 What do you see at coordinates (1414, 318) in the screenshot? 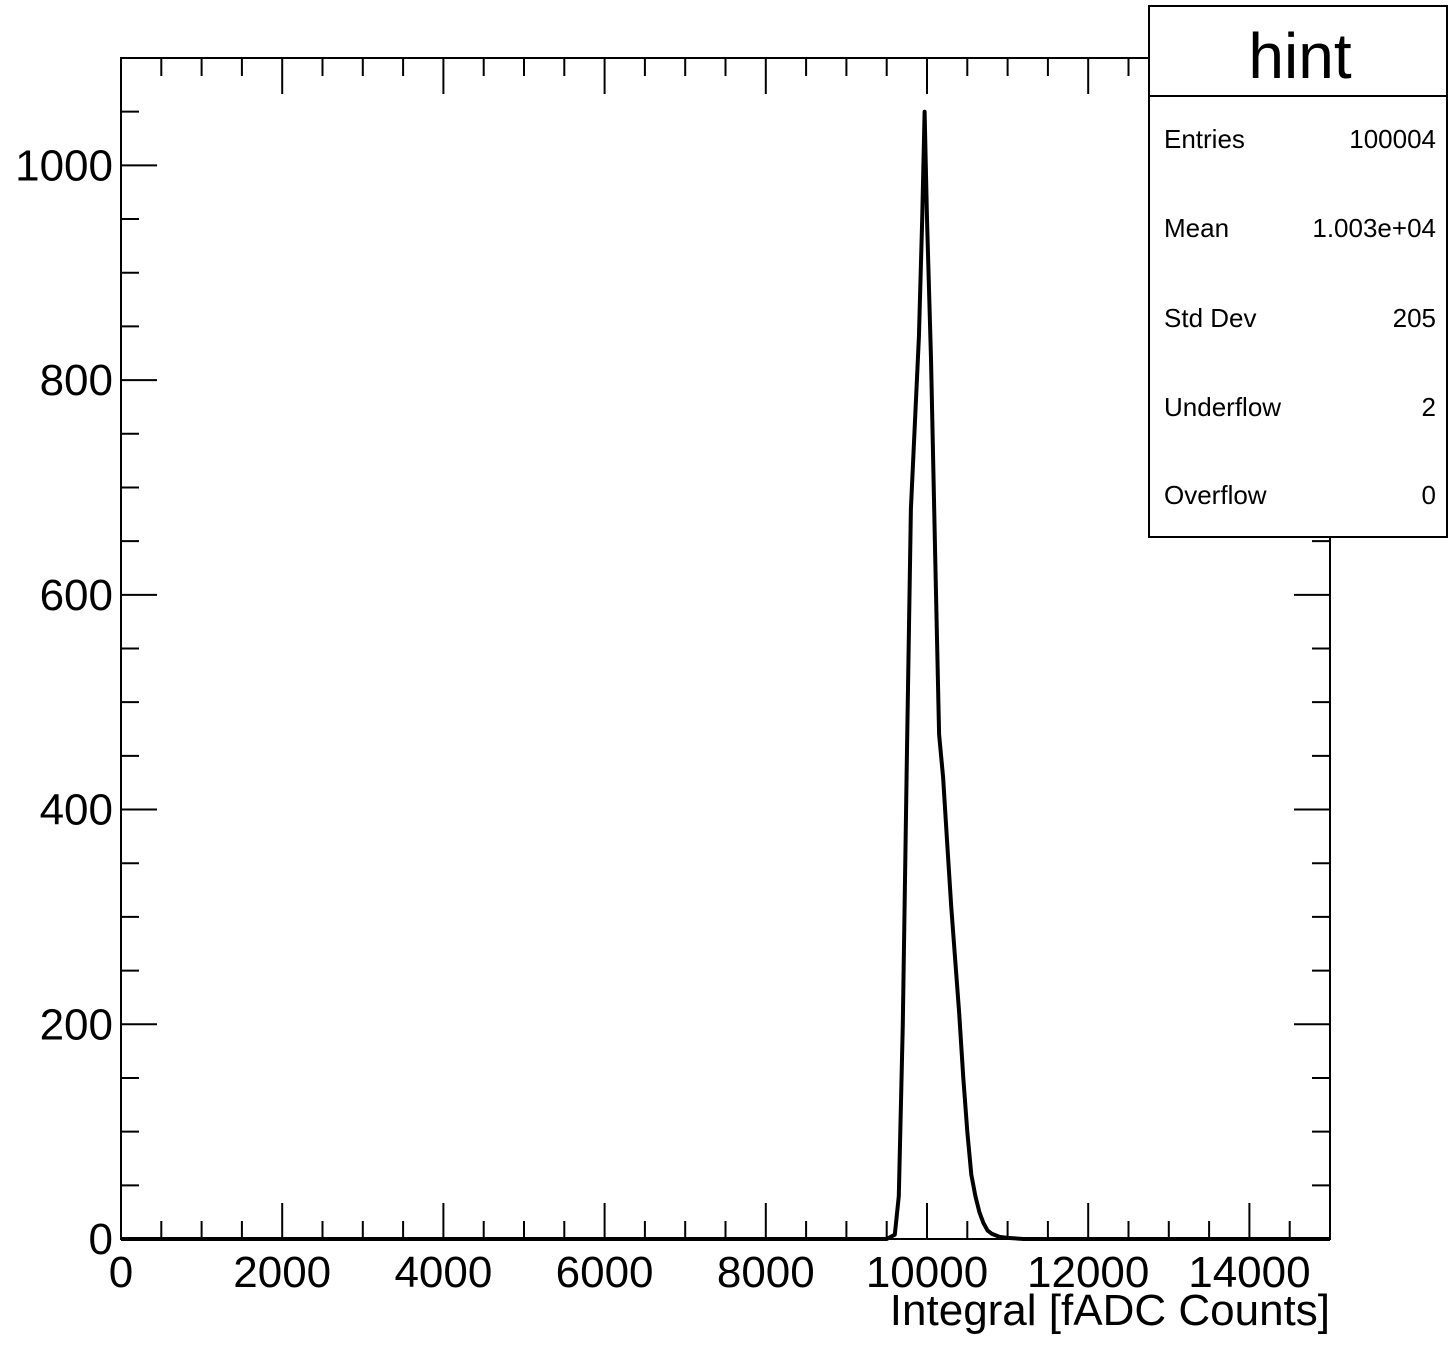
I see `stats-row-value: 205` at bounding box center [1414, 318].